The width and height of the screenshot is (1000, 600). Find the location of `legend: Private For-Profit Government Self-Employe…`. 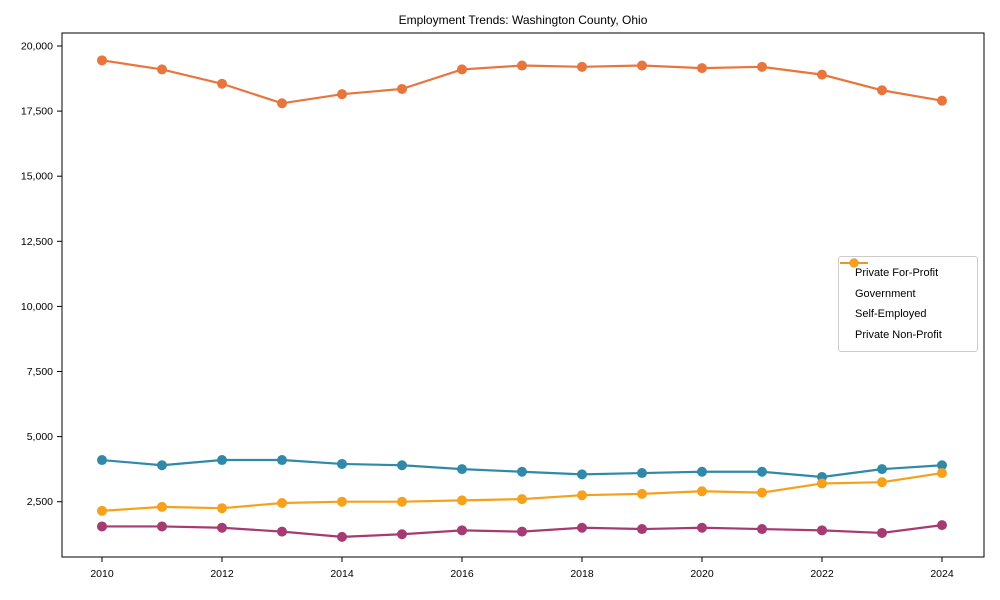

legend: Private For-Profit Government Self-Employe… is located at coordinates (908, 304).